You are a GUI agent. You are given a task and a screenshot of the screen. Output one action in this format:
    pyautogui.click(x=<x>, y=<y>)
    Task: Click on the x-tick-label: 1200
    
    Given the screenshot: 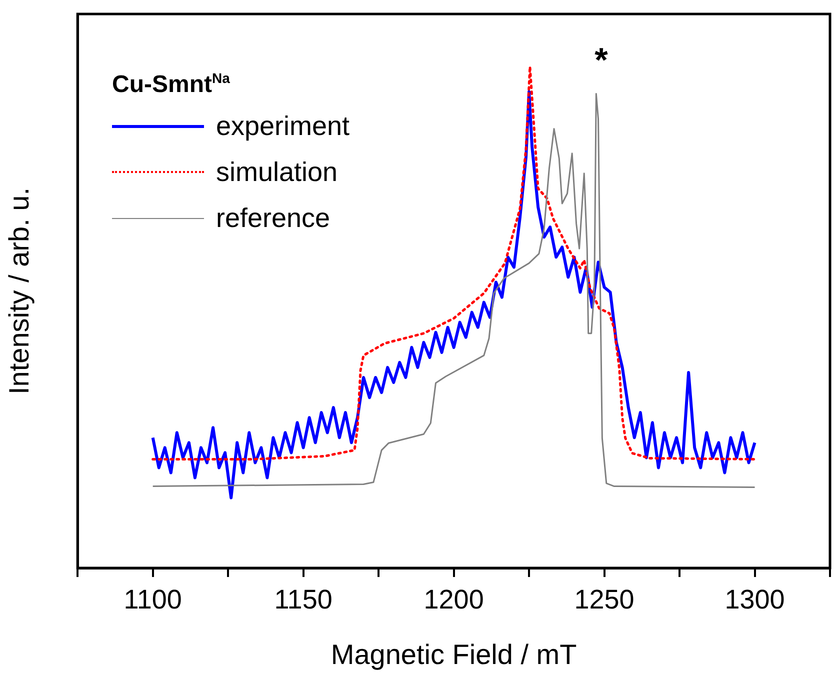 What is the action you would take?
    pyautogui.click(x=454, y=599)
    